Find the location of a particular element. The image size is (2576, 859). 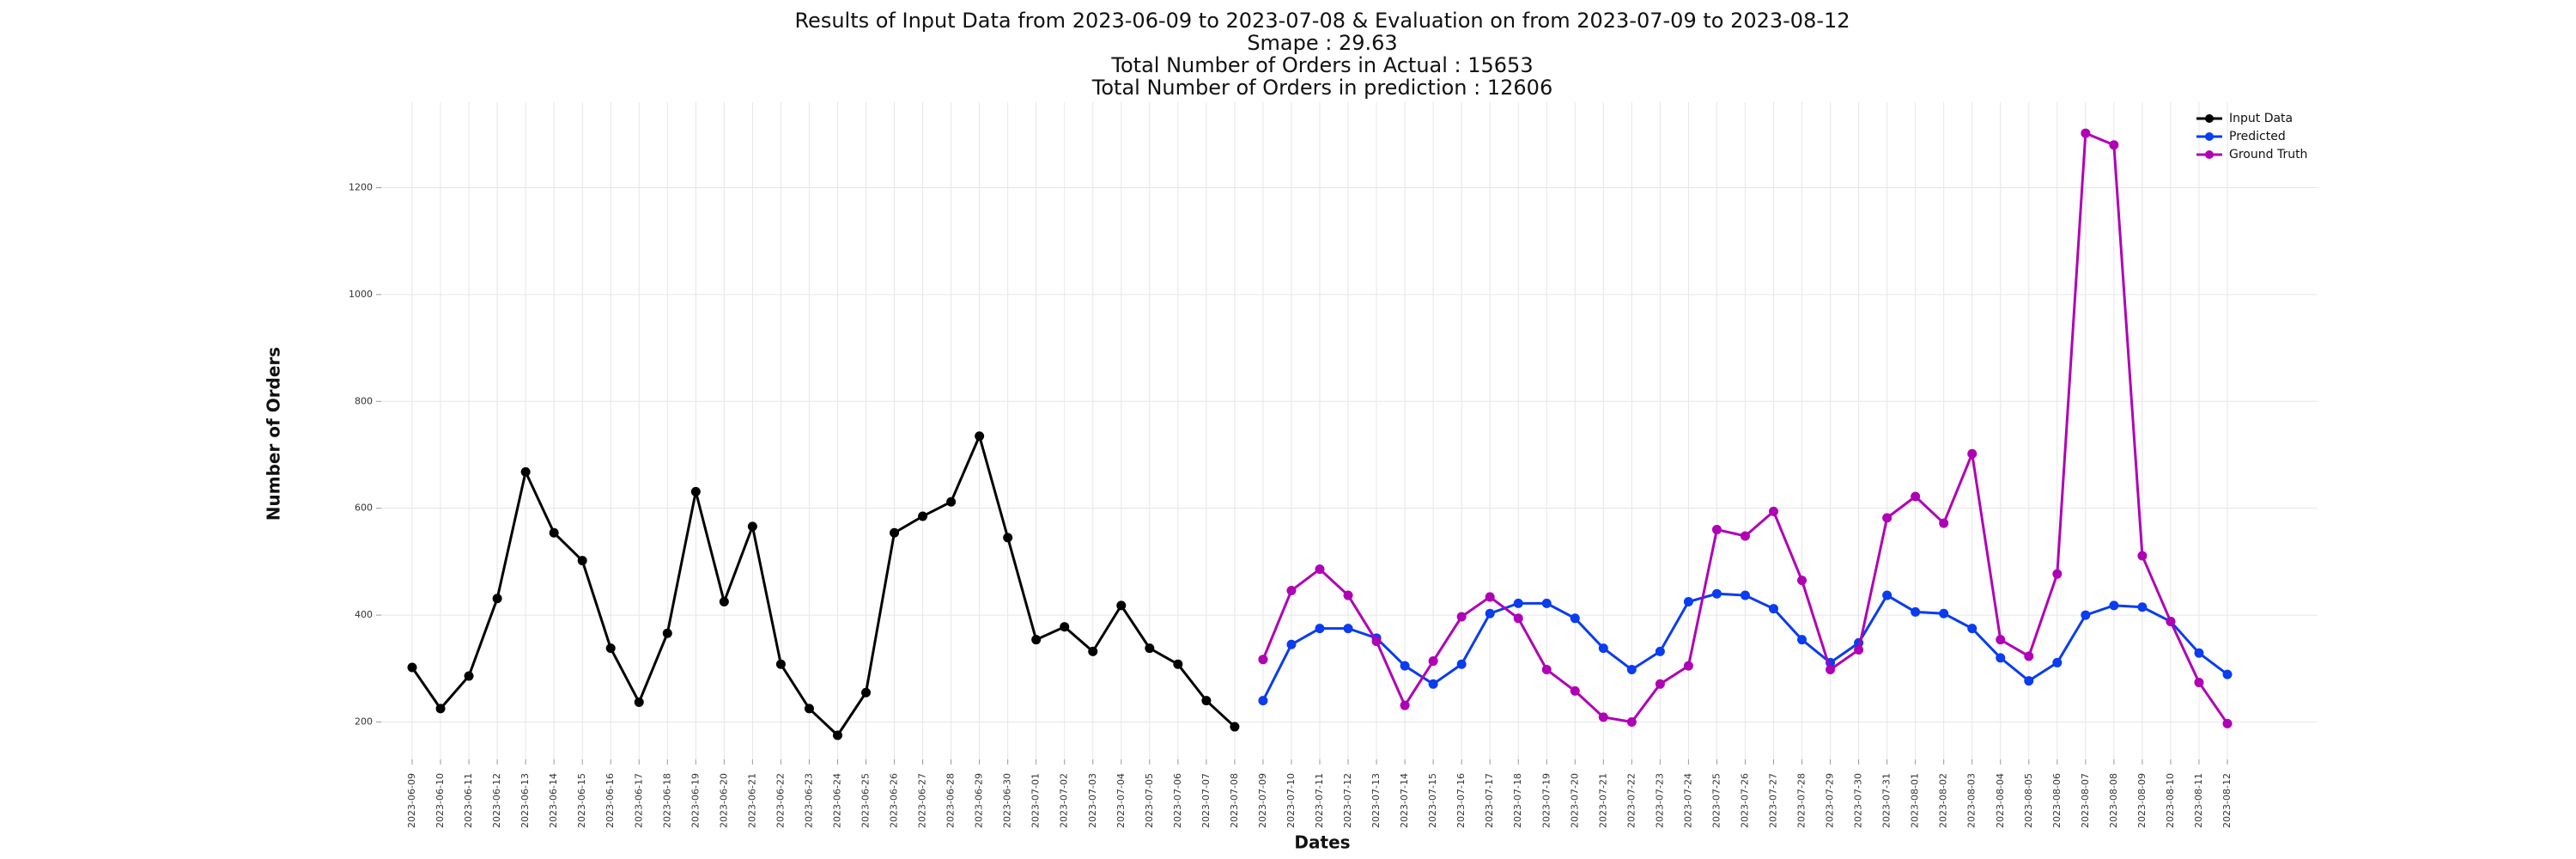

x-tick-label: 2023-07-07 is located at coordinates (1206, 801).